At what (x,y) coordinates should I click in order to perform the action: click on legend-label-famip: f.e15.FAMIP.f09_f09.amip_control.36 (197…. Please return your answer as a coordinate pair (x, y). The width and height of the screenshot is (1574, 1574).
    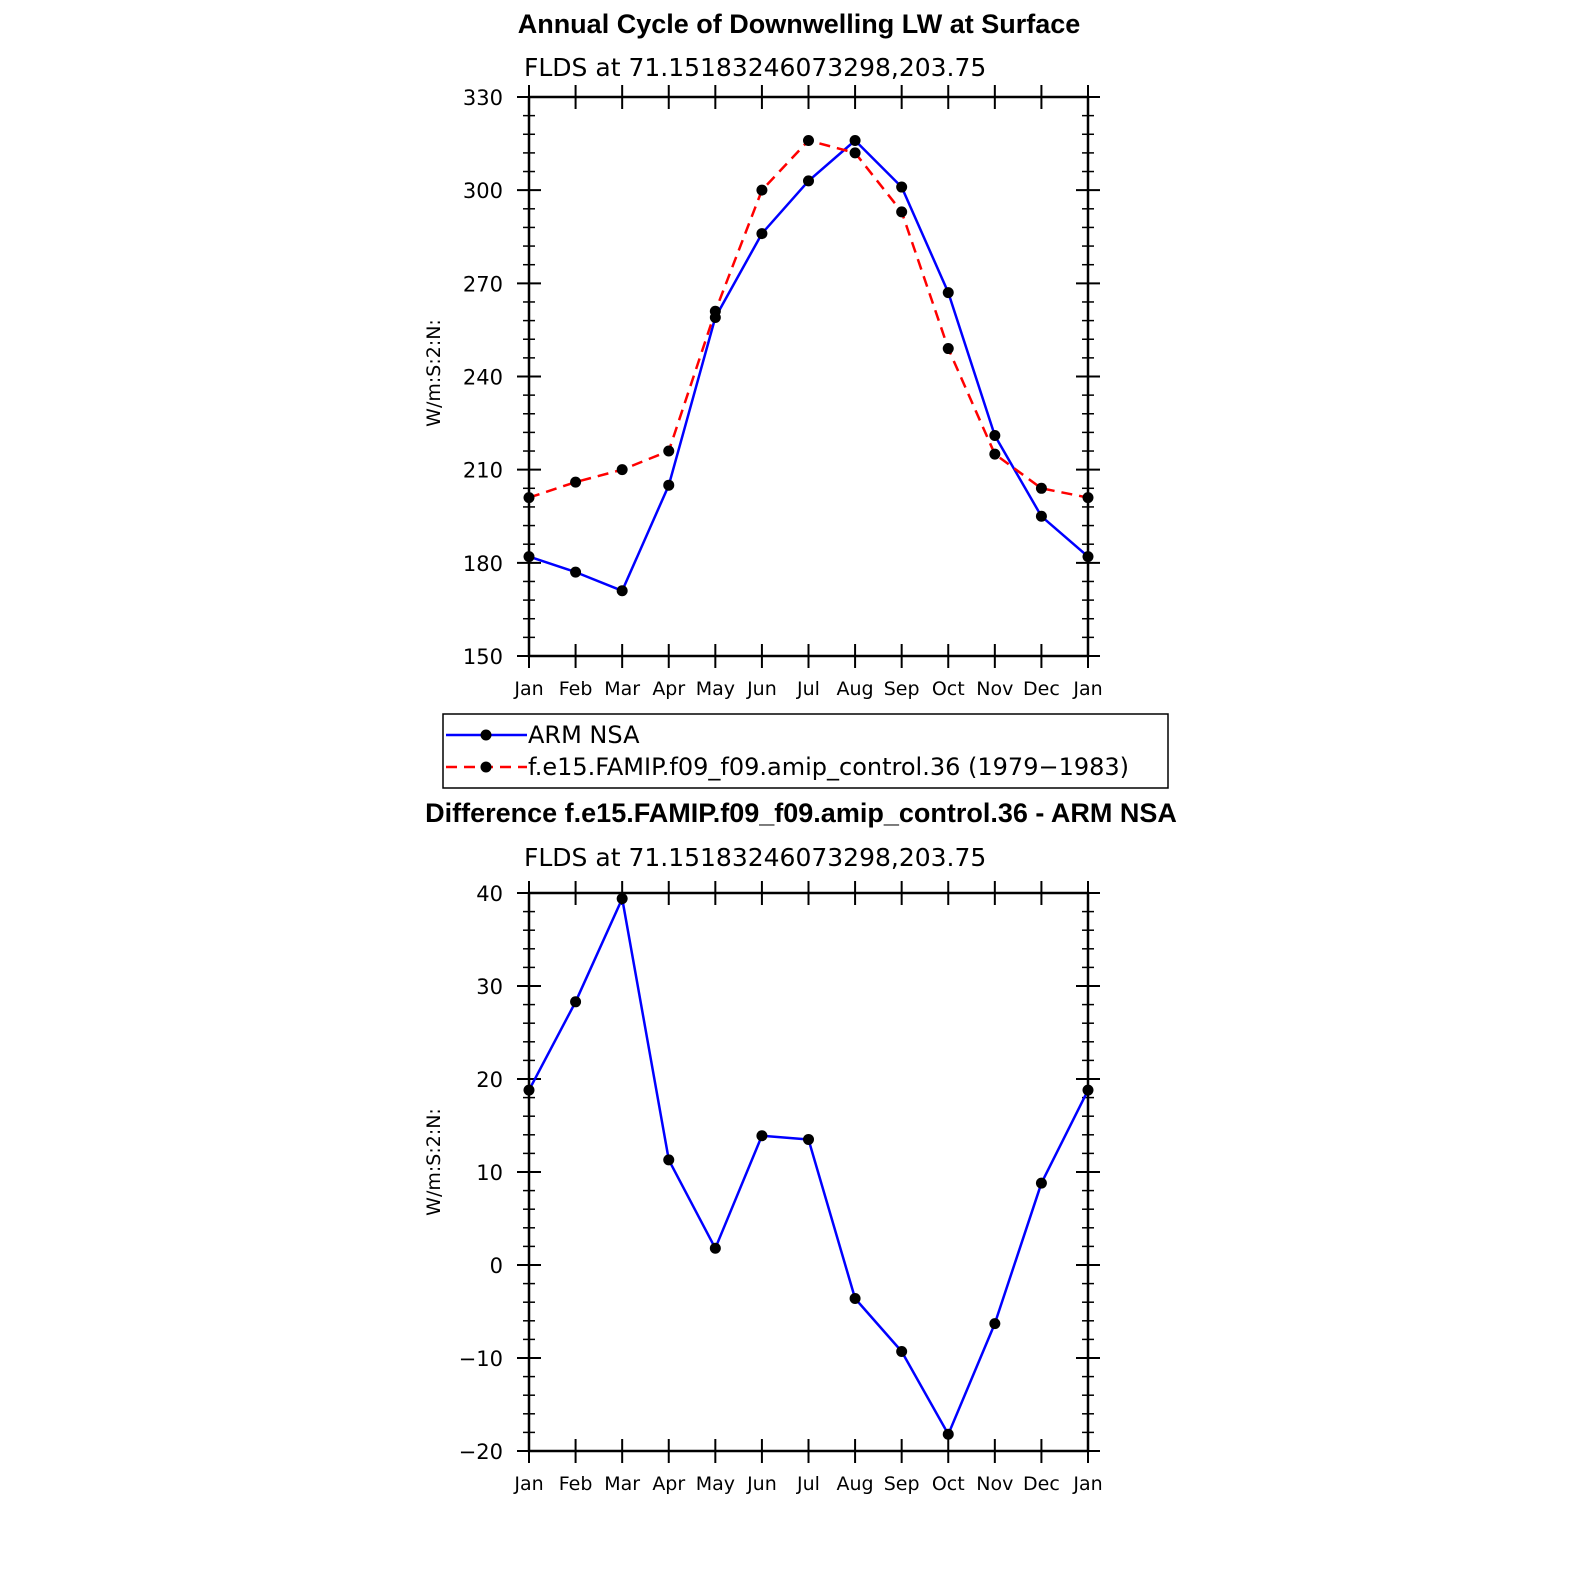
    Looking at the image, I should click on (828, 767).